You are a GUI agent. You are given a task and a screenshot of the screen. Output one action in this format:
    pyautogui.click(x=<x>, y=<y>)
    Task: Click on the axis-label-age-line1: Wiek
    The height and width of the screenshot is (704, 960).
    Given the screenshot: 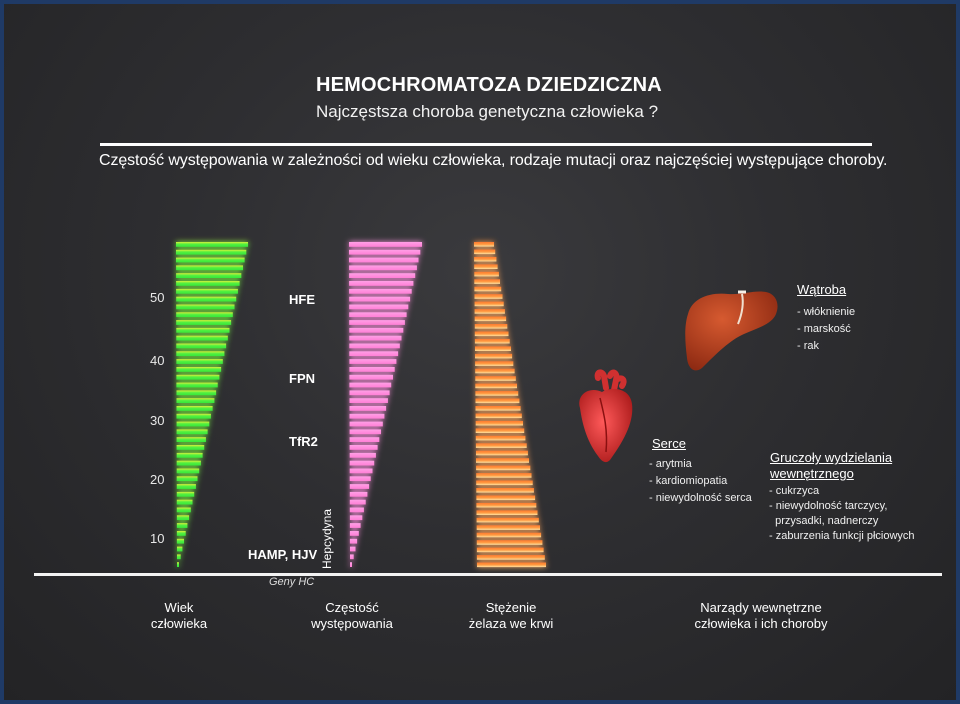 What is the action you would take?
    pyautogui.click(x=179, y=607)
    